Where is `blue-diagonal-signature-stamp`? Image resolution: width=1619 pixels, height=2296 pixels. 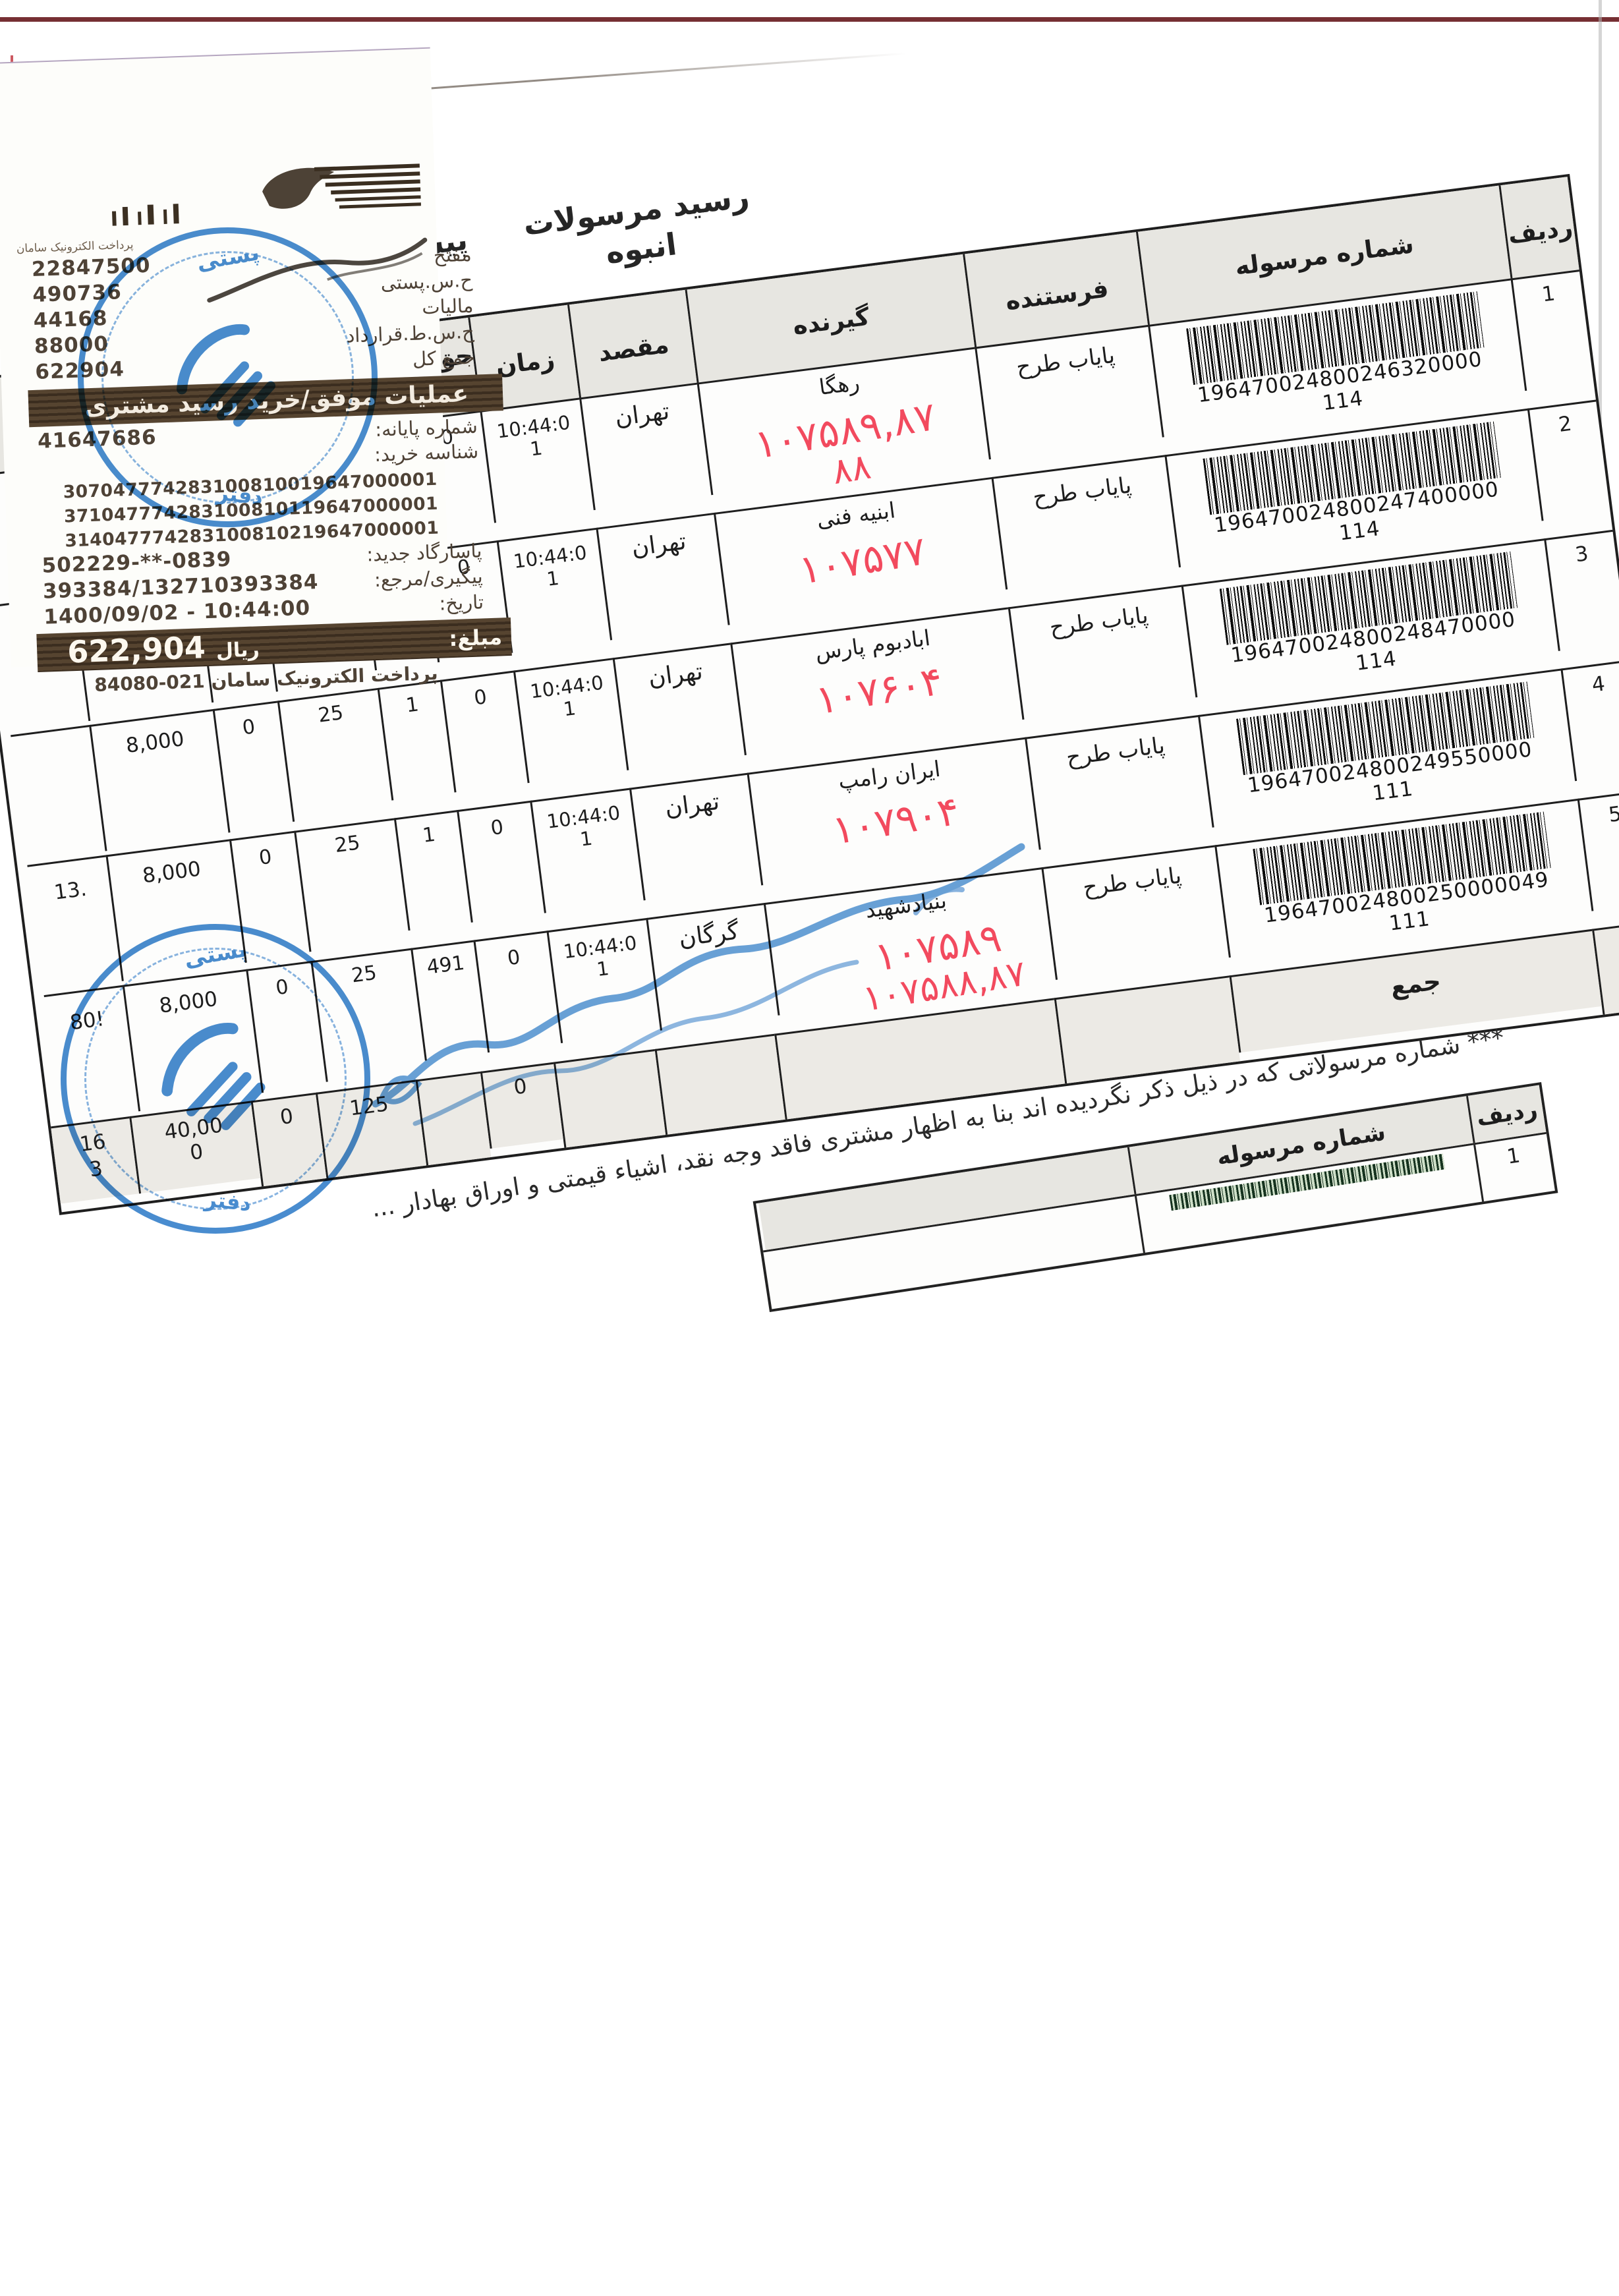
blue-diagonal-signature-stamp is located at coordinates (698, 984).